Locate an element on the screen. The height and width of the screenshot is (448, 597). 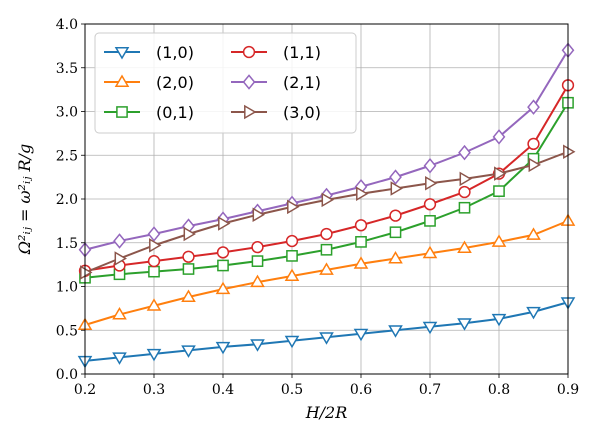
legend-entry: (2,1) is located at coordinates (276, 82).